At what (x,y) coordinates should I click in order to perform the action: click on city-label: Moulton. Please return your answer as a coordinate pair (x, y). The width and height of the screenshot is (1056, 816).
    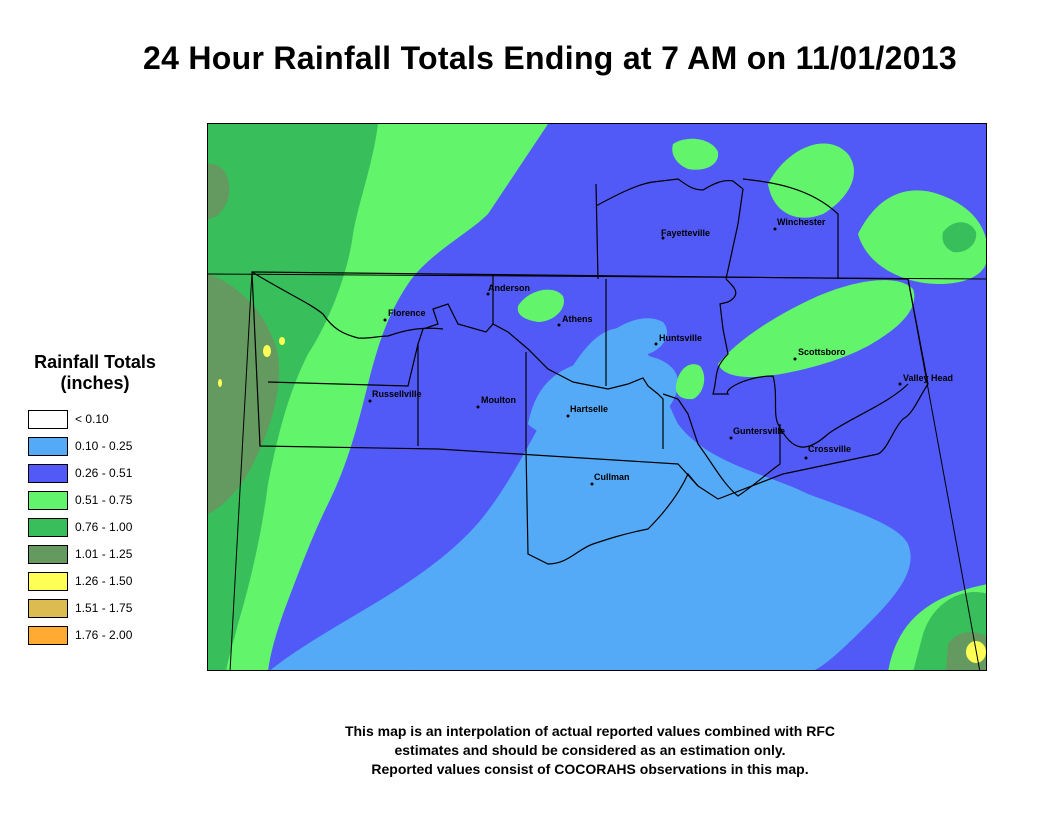
    Looking at the image, I should click on (498, 400).